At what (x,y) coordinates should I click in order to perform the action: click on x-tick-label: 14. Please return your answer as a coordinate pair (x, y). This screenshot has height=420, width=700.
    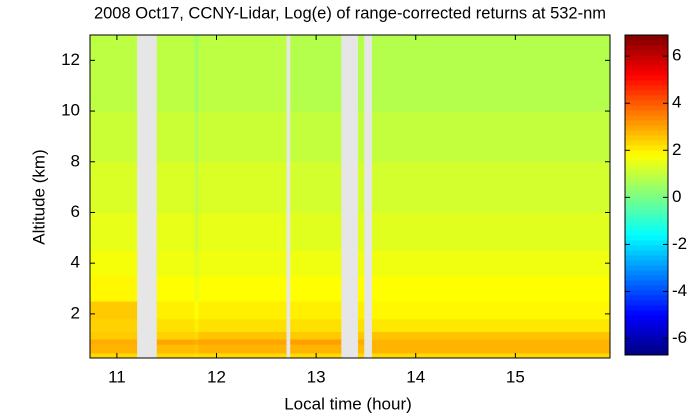
    Looking at the image, I should click on (415, 376).